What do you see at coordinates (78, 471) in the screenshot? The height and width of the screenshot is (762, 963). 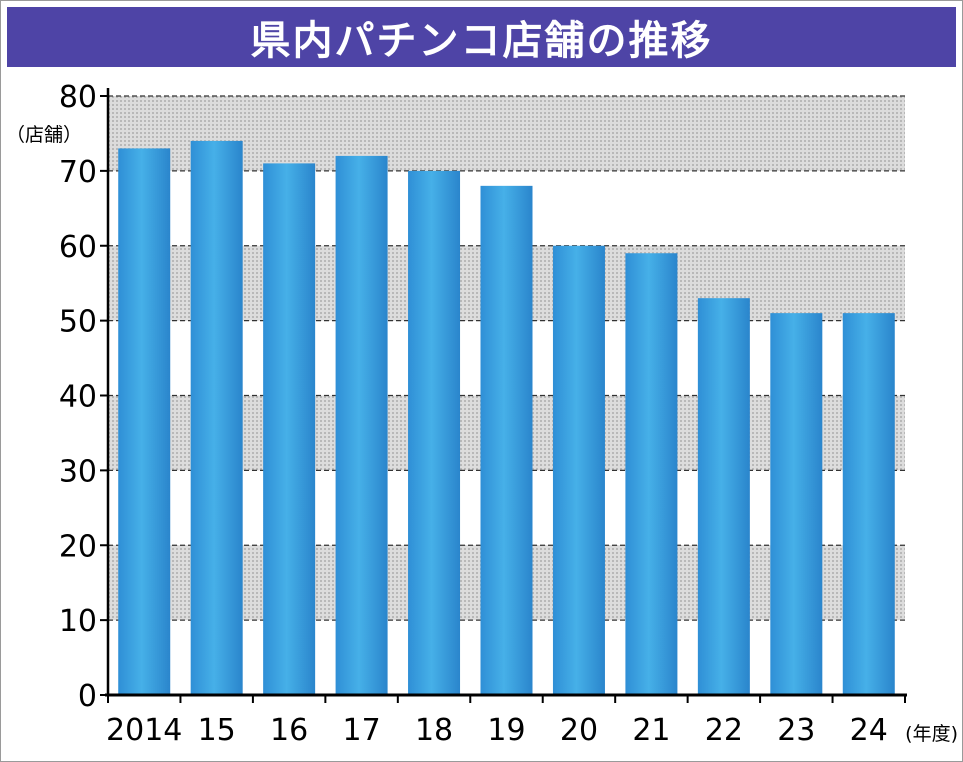 I see `y-tick-label: 30` at bounding box center [78, 471].